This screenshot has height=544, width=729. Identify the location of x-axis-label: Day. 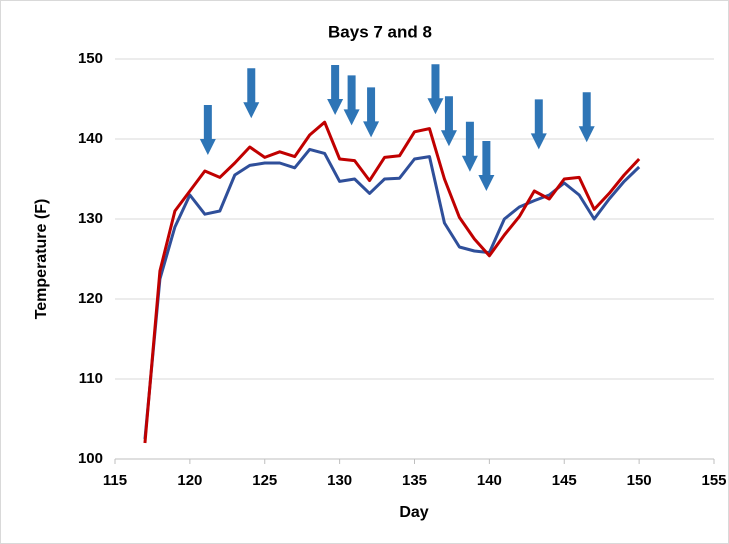
(413, 512).